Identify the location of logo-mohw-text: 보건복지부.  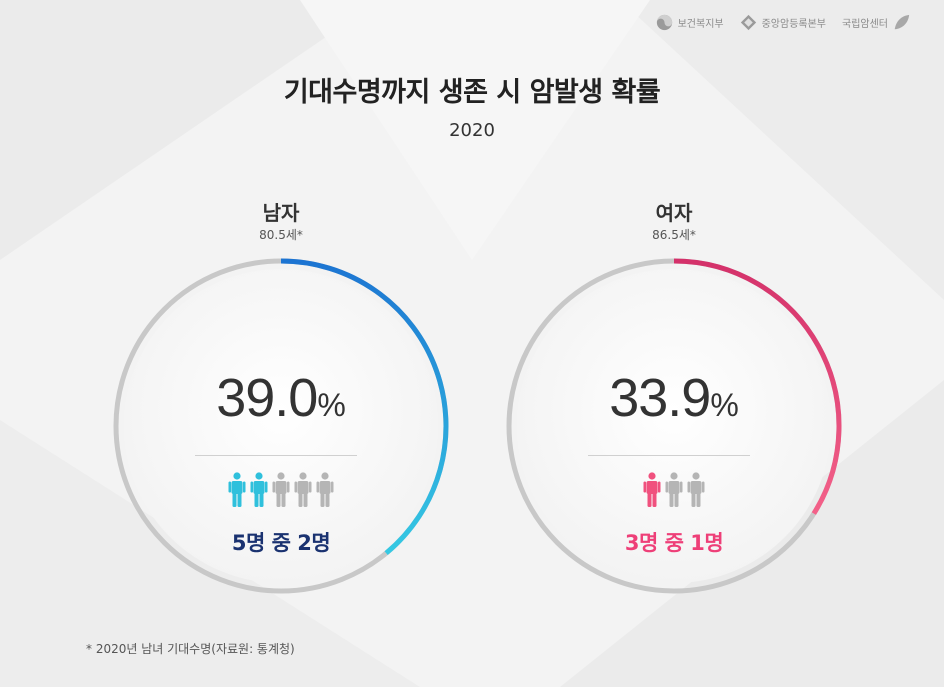
(700, 24).